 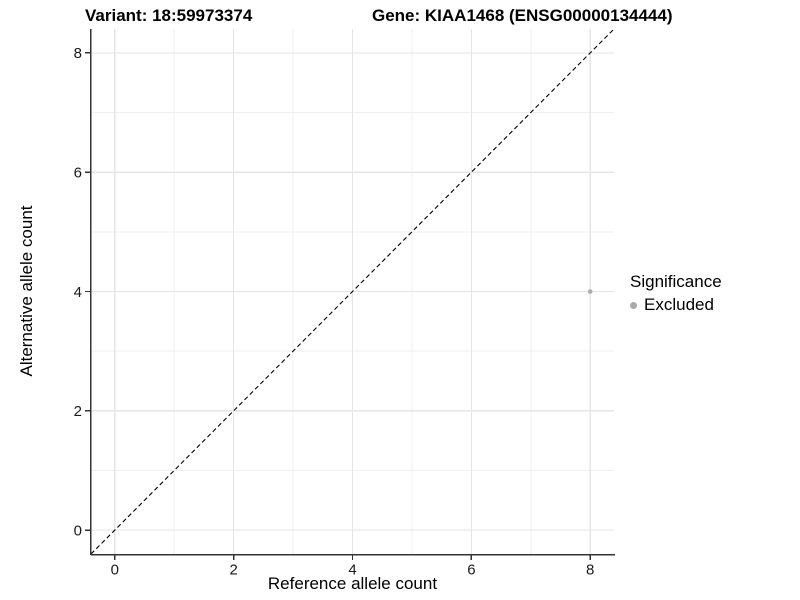 What do you see at coordinates (26, 291) in the screenshot?
I see `y-axis-title: Alternative allele count` at bounding box center [26, 291].